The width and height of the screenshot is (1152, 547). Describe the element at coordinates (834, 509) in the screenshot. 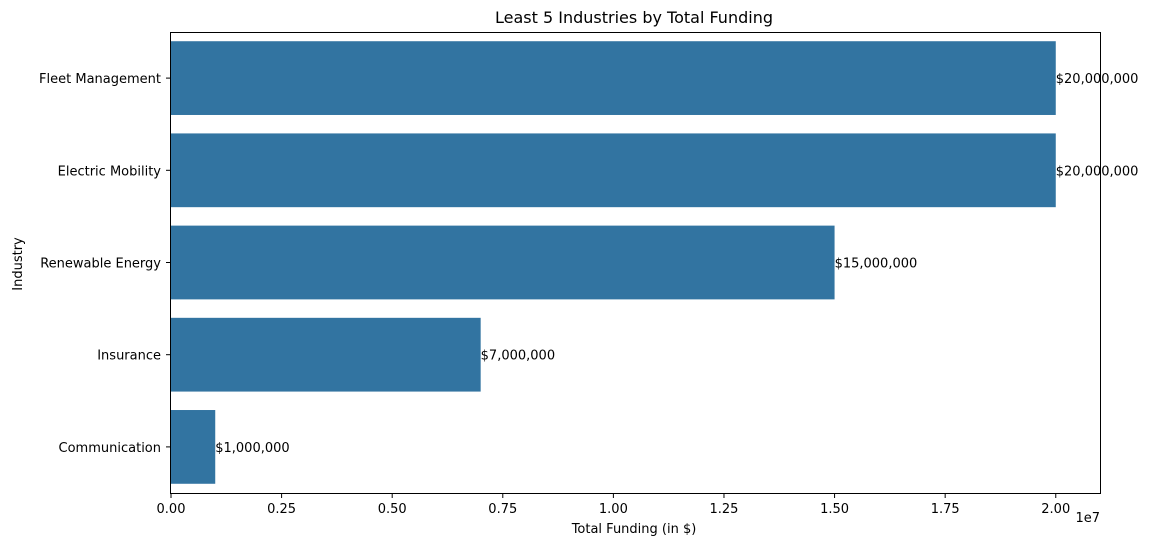

I see `x-tick-label: 1.50` at that location.